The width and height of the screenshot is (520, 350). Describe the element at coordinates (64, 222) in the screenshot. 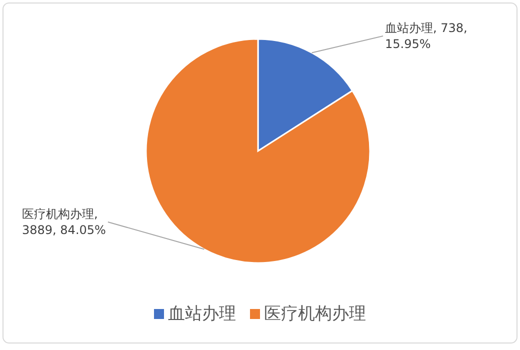

I see `data-label: 医疗机构办理, 3889, 84.05%` at that location.